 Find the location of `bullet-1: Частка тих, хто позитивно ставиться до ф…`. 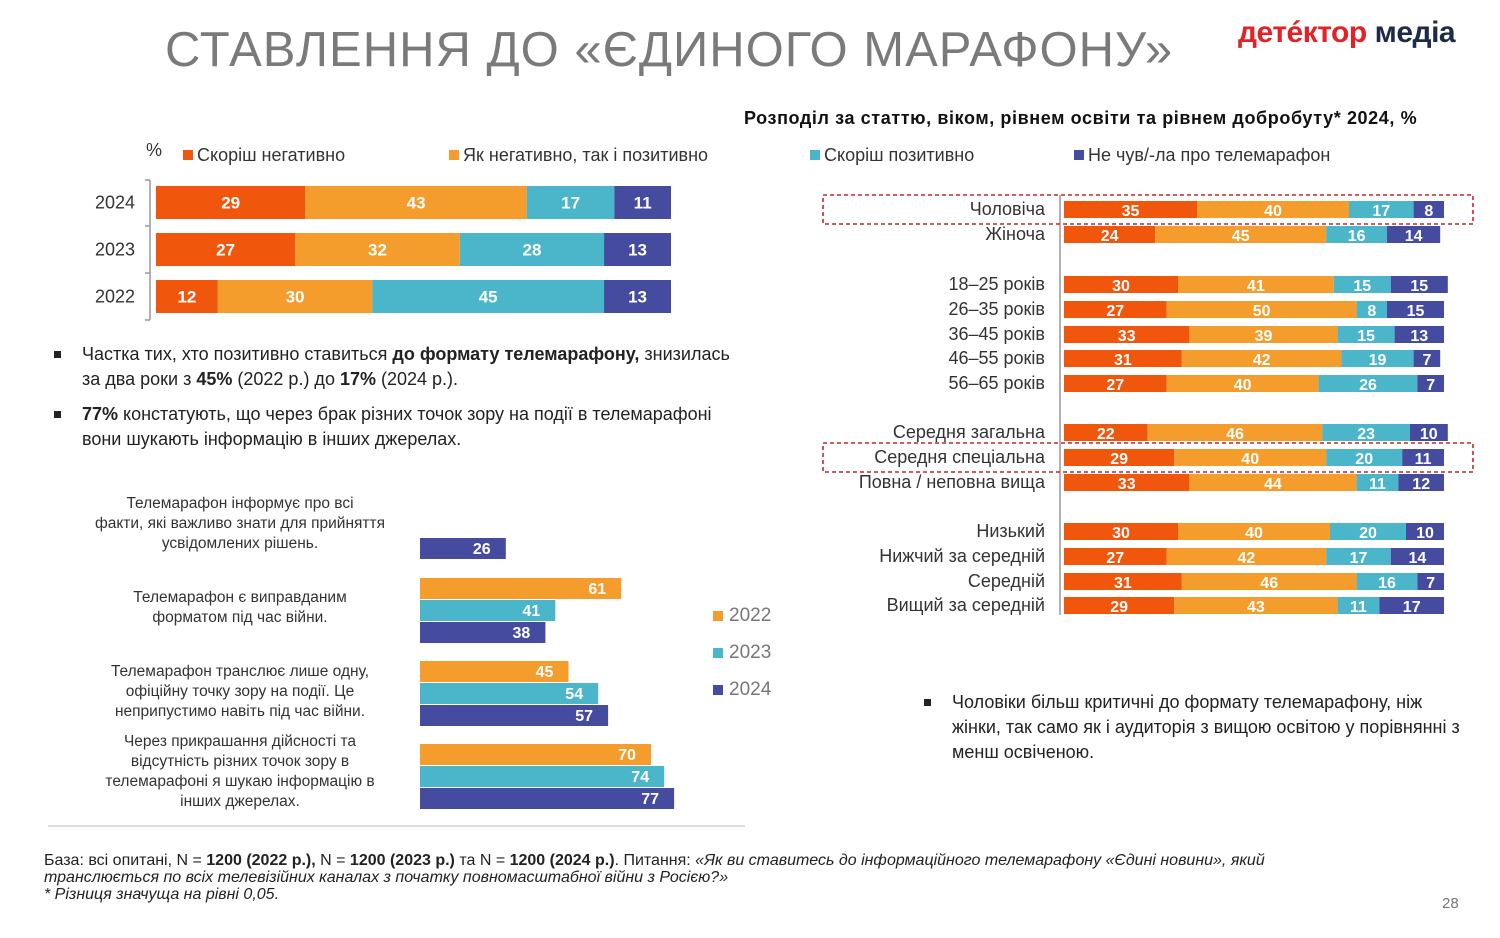

bullet-1: Частка тих, хто позитивно ставиться до ф… is located at coordinates (395, 367).